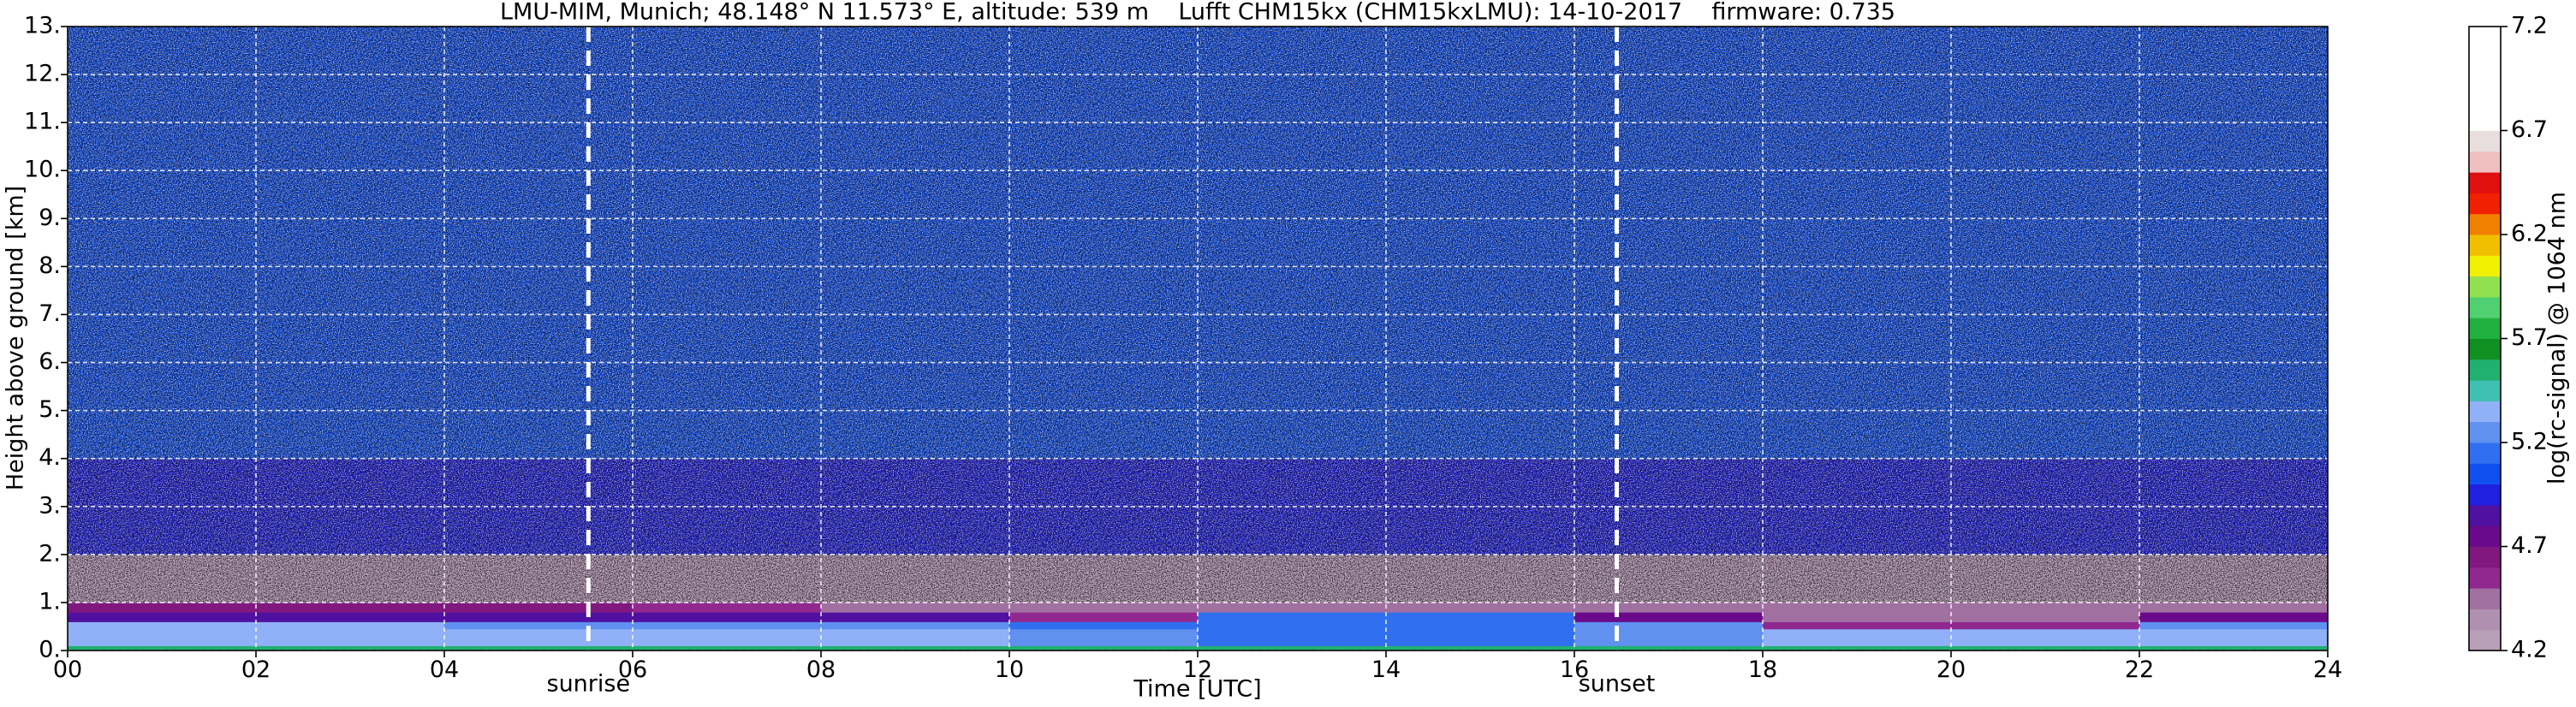 This screenshot has height=707, width=2576. What do you see at coordinates (42, 74) in the screenshot?
I see `y-tick-label: 12.` at bounding box center [42, 74].